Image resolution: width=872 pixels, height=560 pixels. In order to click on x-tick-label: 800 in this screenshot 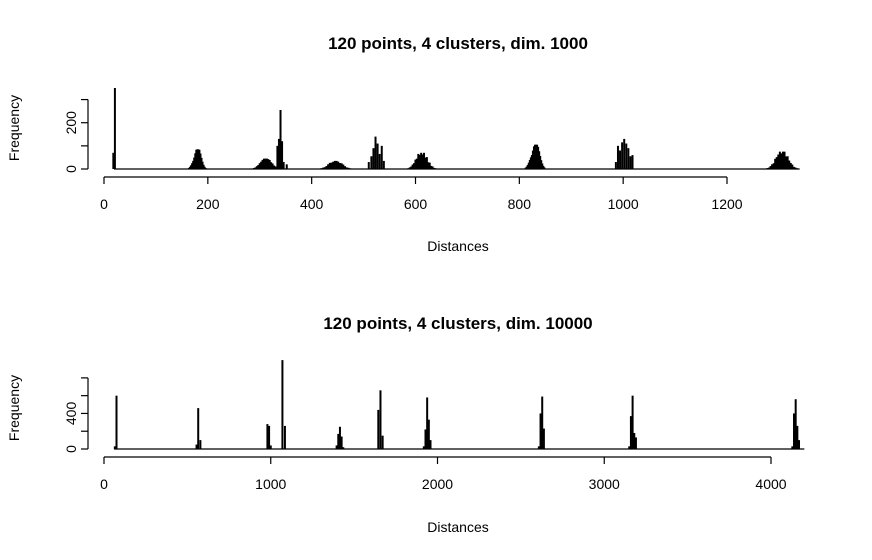, I will do `click(520, 204)`.